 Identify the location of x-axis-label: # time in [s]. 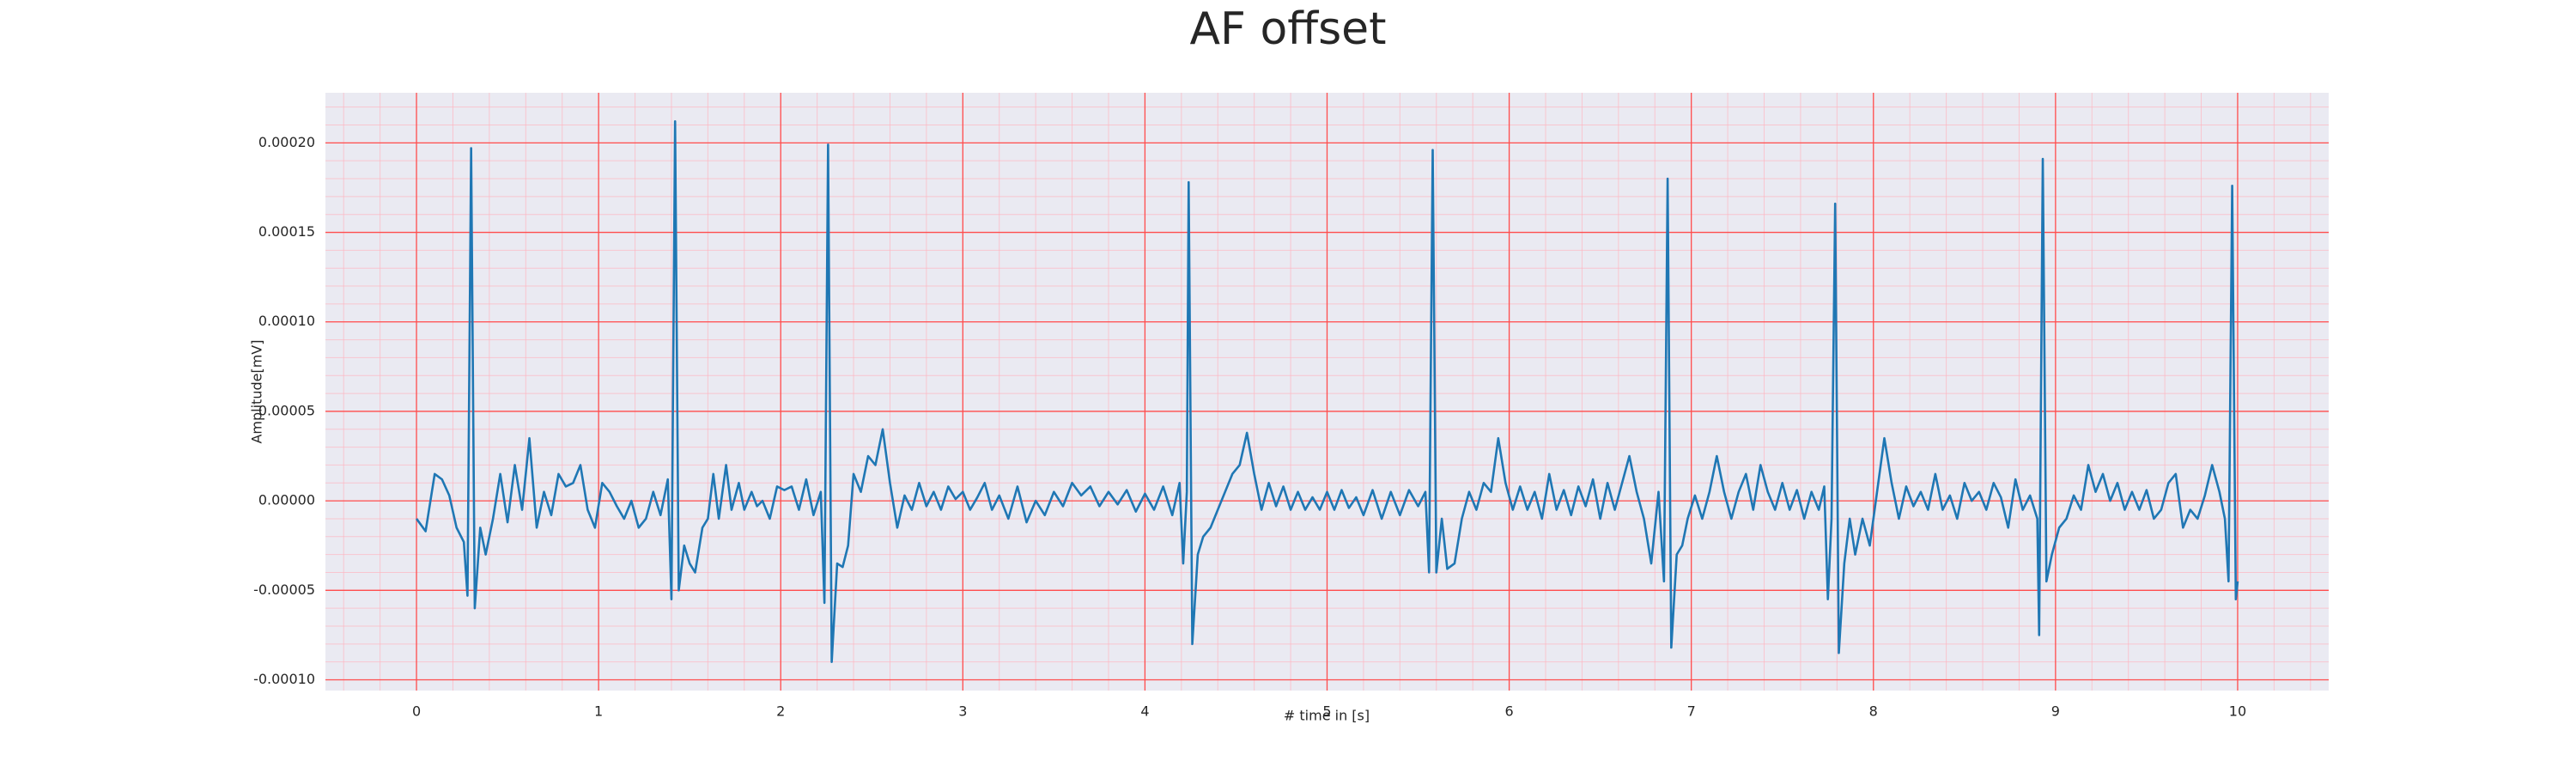
(1327, 716).